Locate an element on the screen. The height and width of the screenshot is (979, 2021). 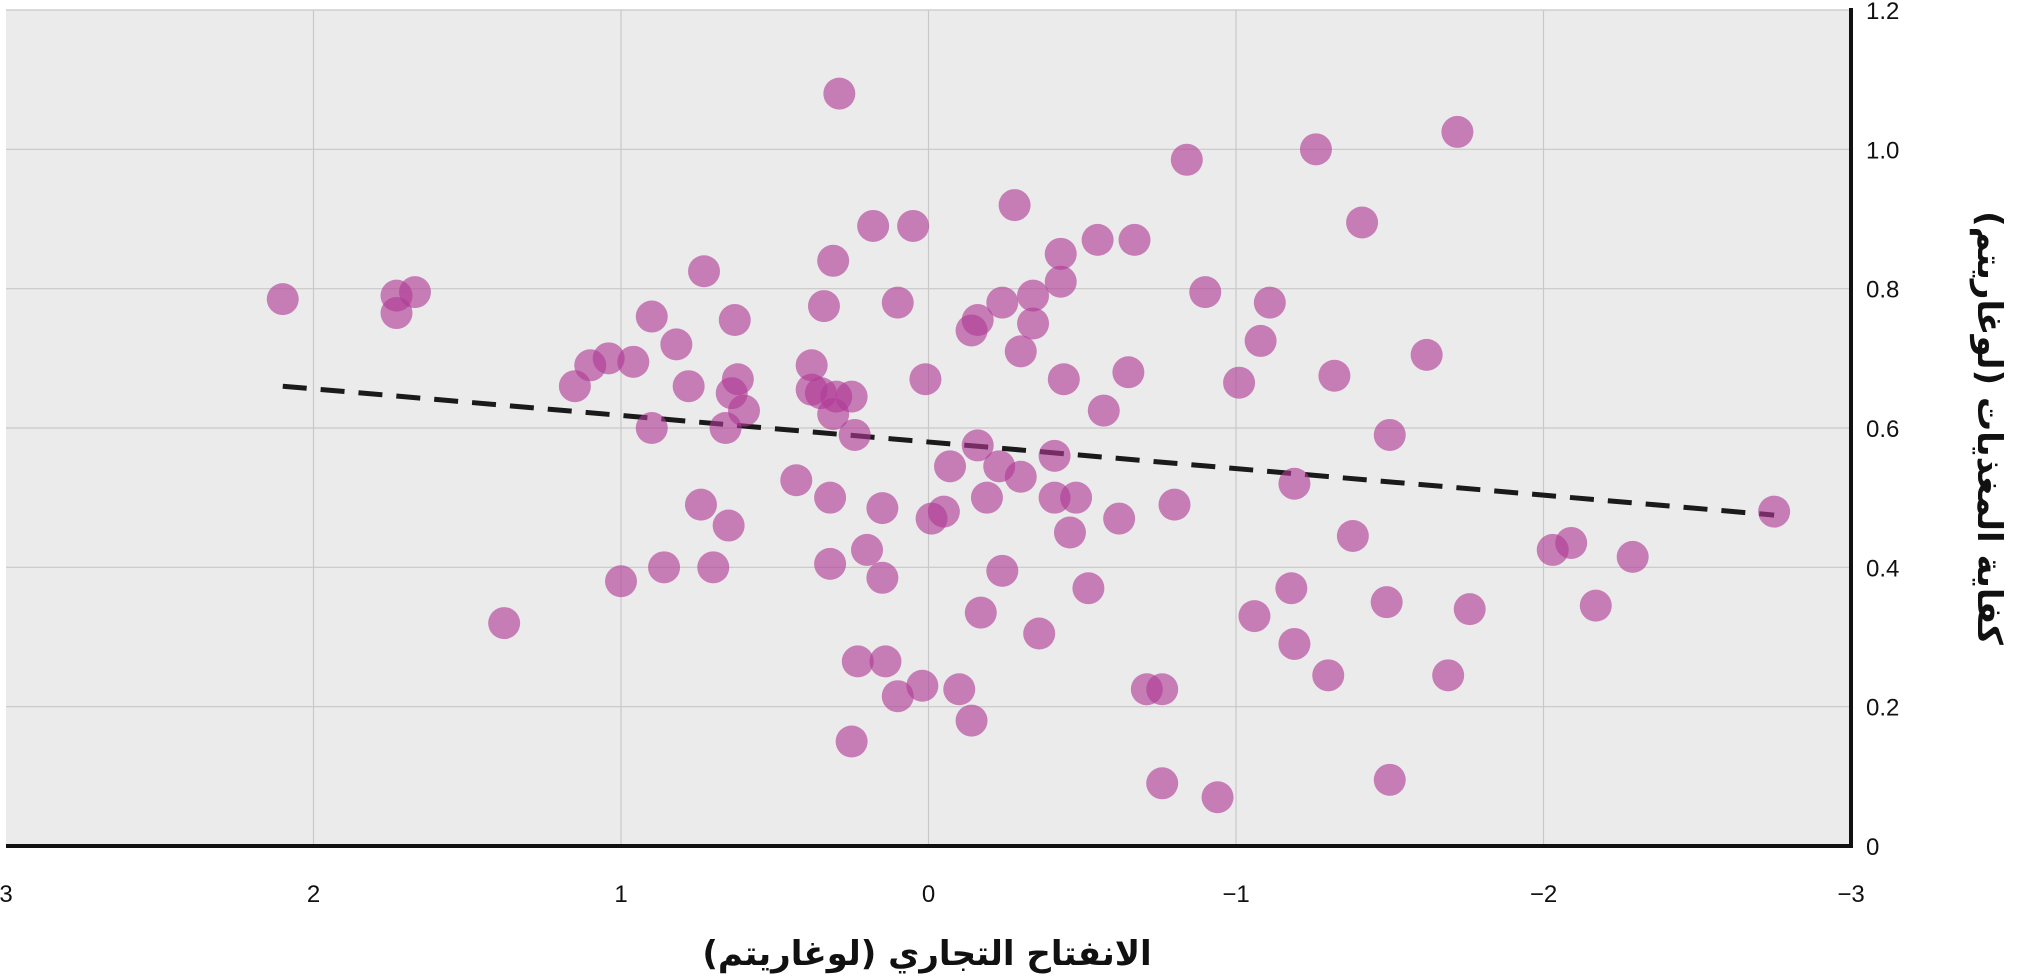
x-tick-label: 0 is located at coordinates (928, 894).